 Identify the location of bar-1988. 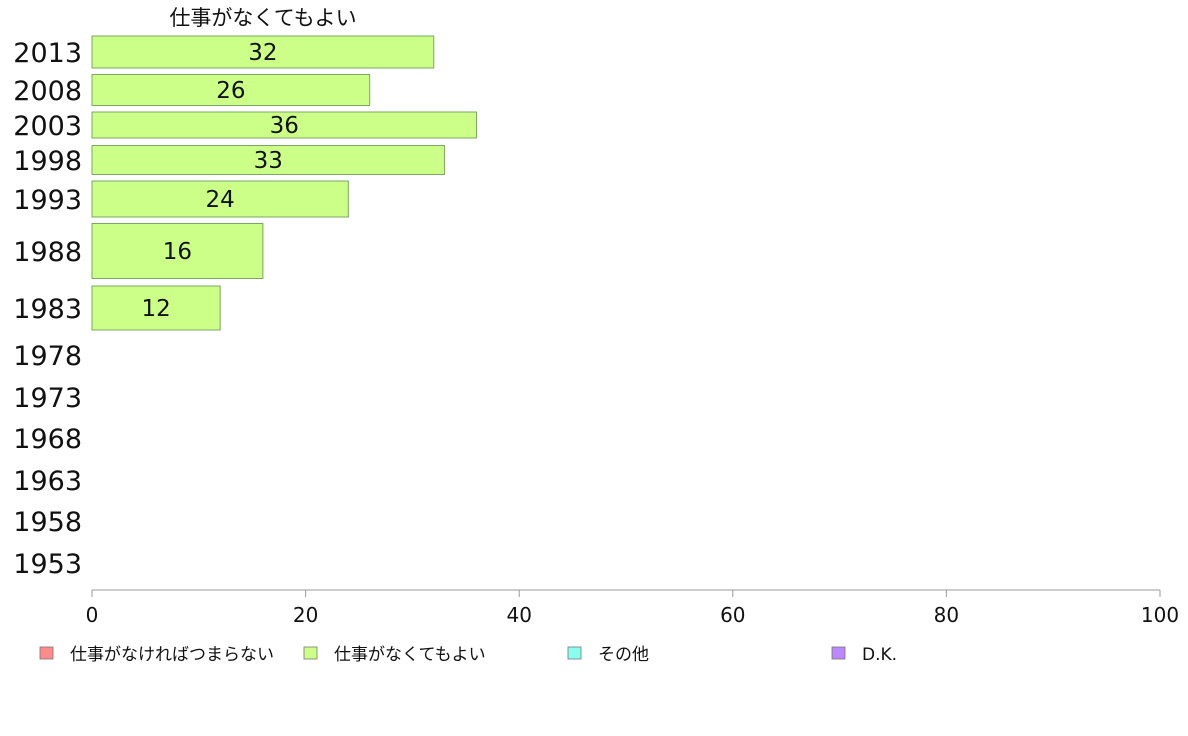
(177, 251).